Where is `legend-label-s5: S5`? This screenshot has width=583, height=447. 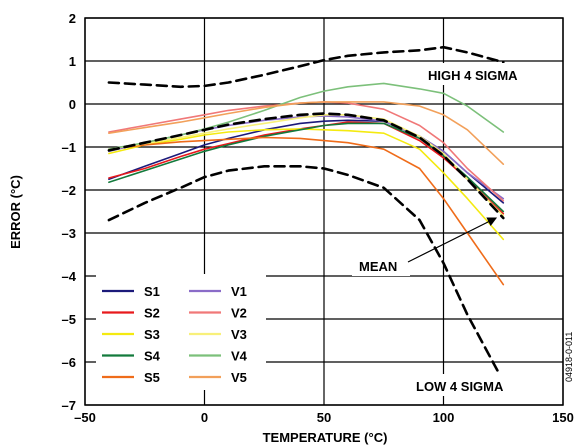 legend-label-s5: S5 is located at coordinates (152, 377).